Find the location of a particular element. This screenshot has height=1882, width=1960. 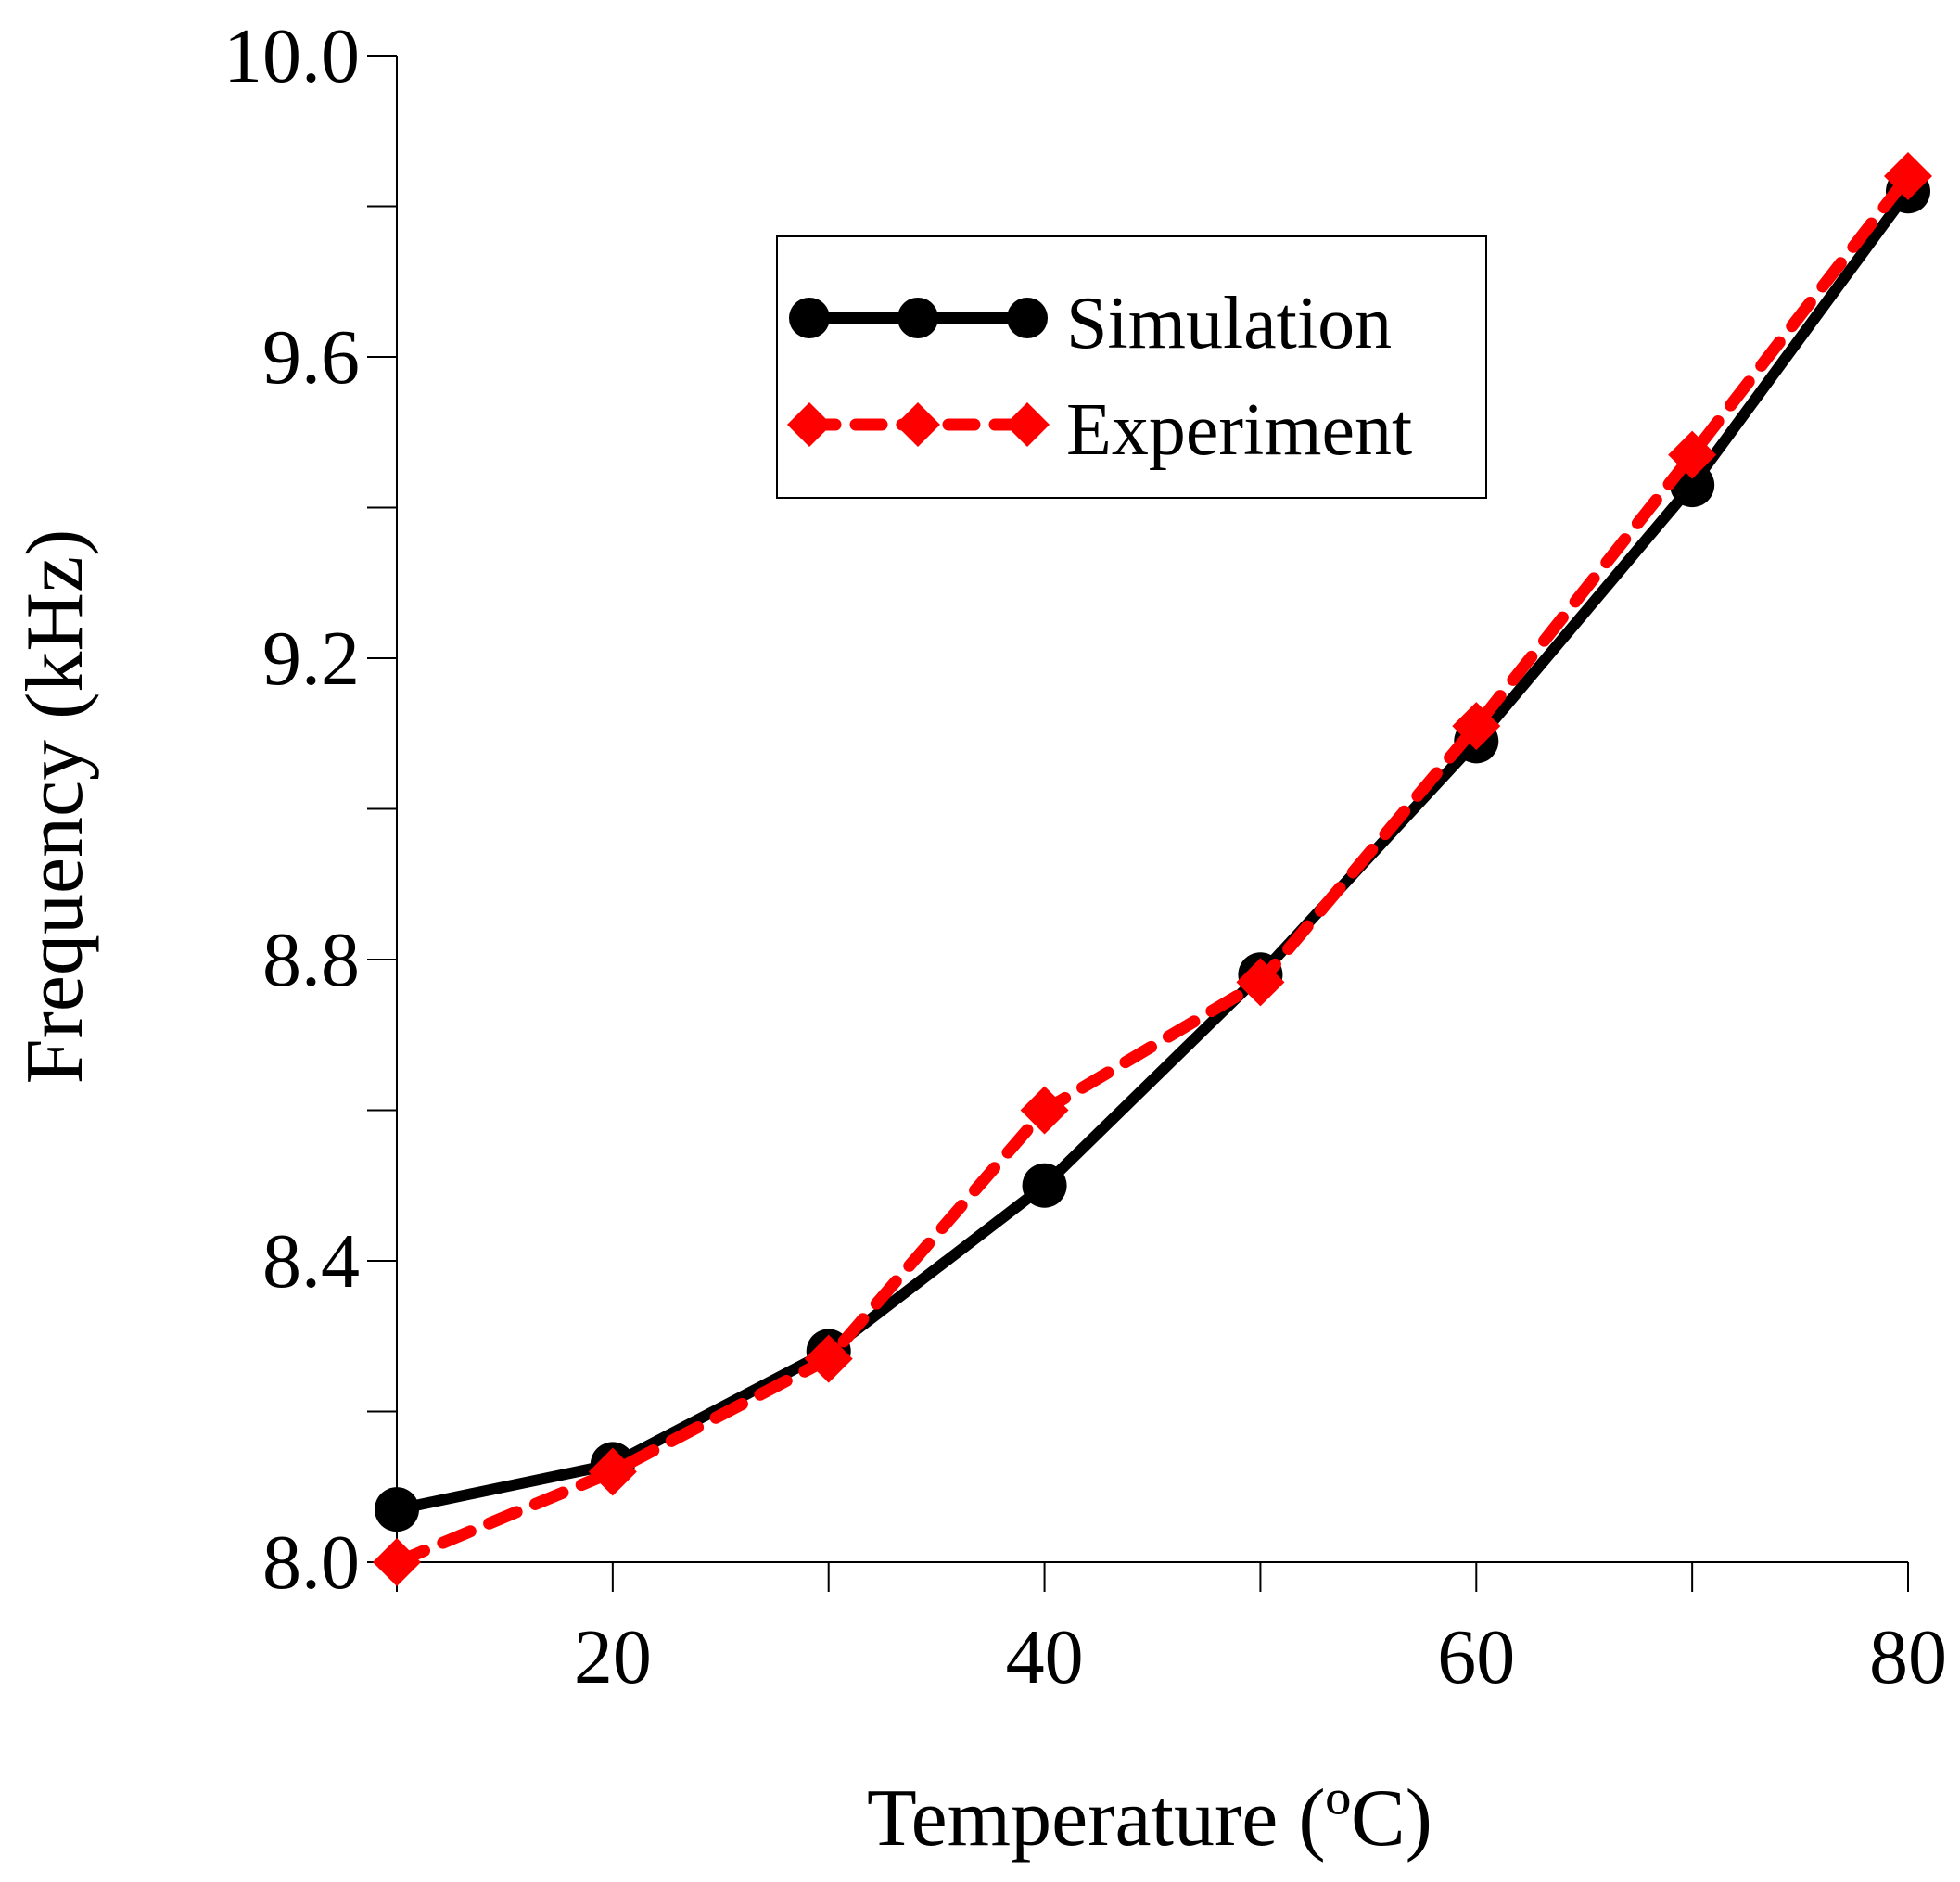

x-tick-label: 60 is located at coordinates (1476, 1657).